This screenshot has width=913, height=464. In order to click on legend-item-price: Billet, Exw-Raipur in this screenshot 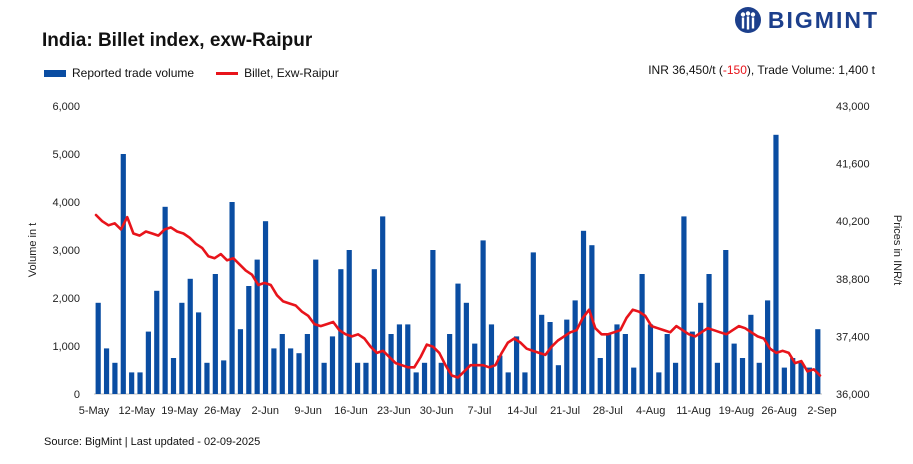, I will do `click(277, 73)`.